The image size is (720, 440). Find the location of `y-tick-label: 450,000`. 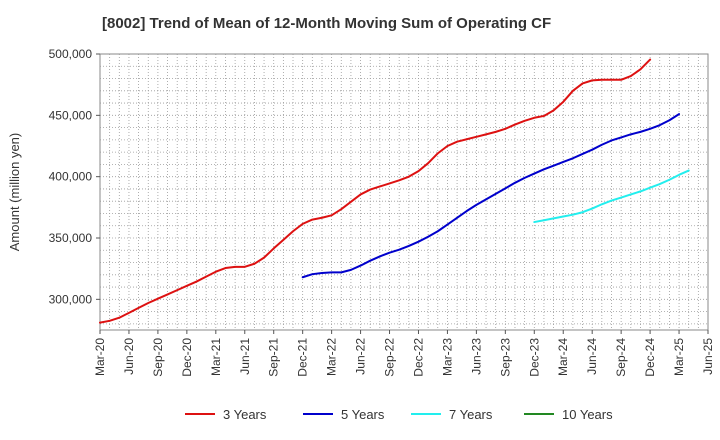

y-tick-label: 450,000 is located at coordinates (71, 115).